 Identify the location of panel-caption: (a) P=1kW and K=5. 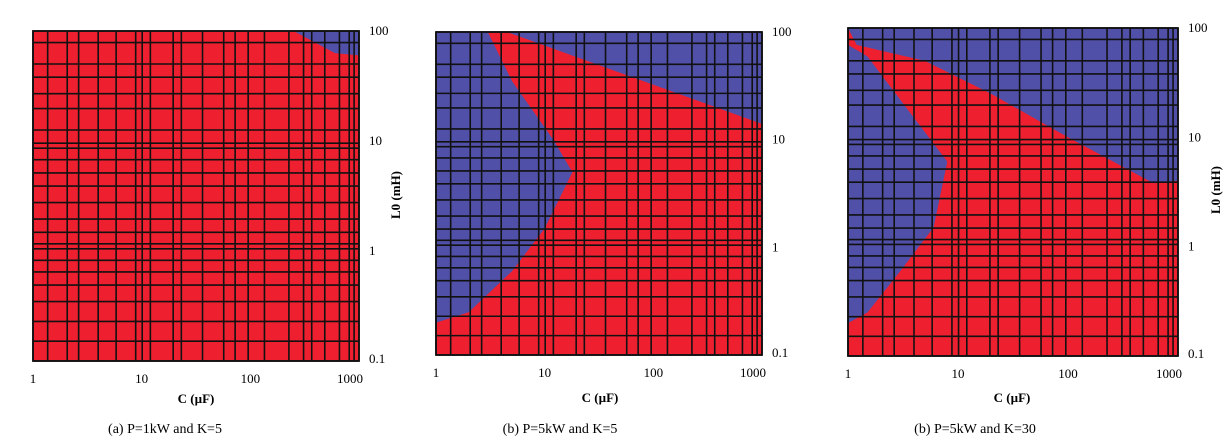
(165, 429).